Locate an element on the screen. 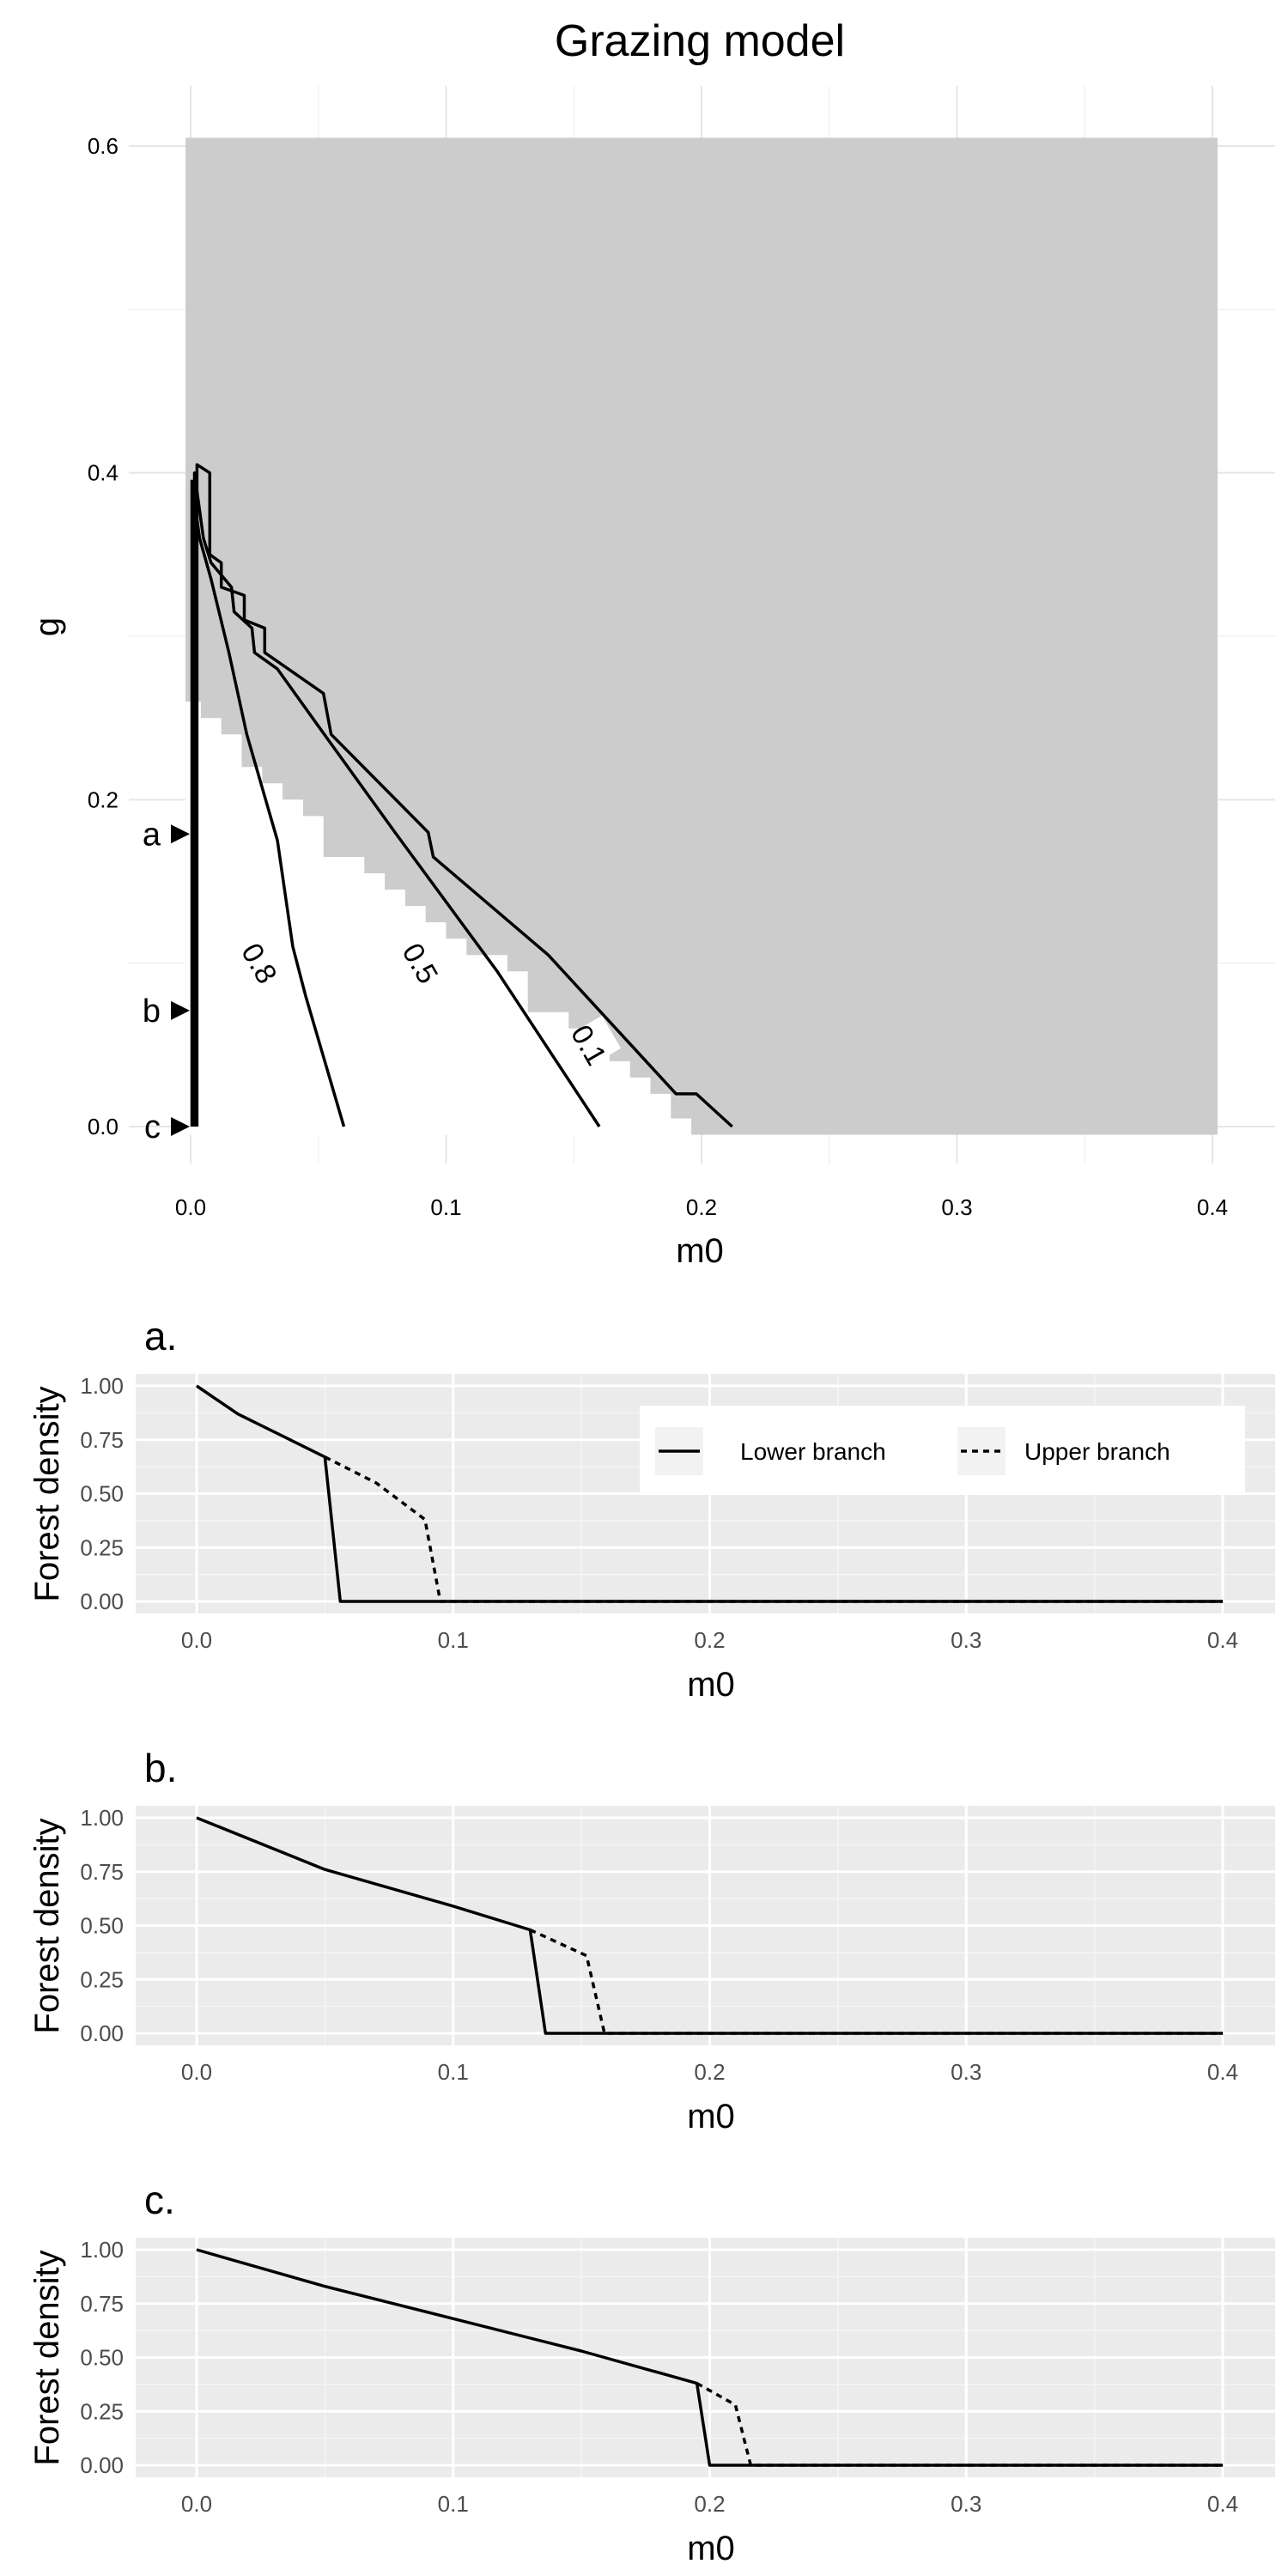 Image resolution: width=1288 pixels, height=2576 pixels. marker-arrow-c is located at coordinates (180, 1126).